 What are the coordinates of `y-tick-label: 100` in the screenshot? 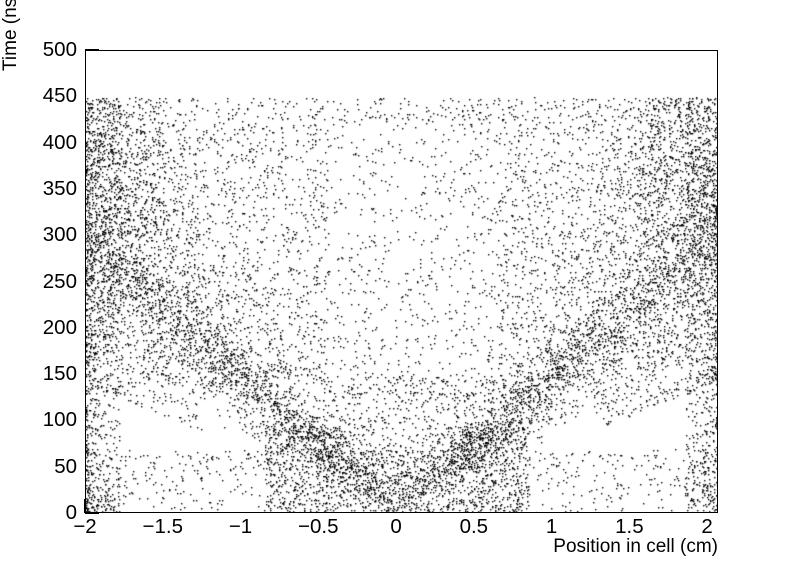 It's located at (59, 420).